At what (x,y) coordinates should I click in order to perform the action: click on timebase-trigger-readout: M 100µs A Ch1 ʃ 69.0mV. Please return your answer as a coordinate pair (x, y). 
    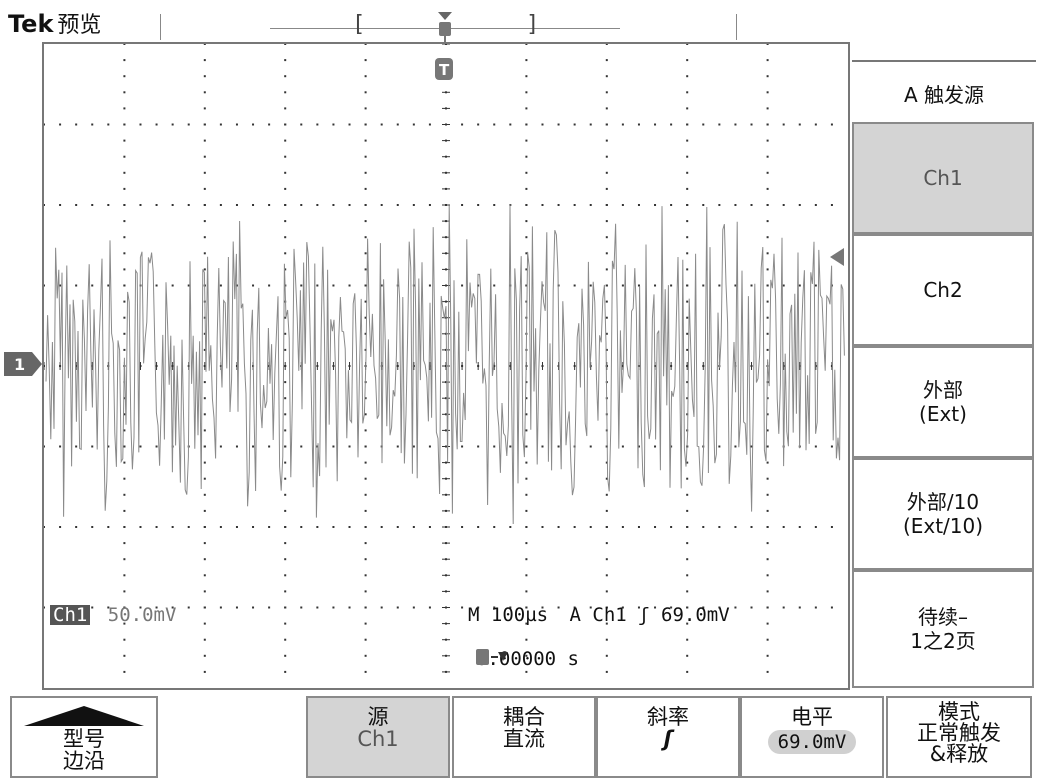
    Looking at the image, I should click on (599, 615).